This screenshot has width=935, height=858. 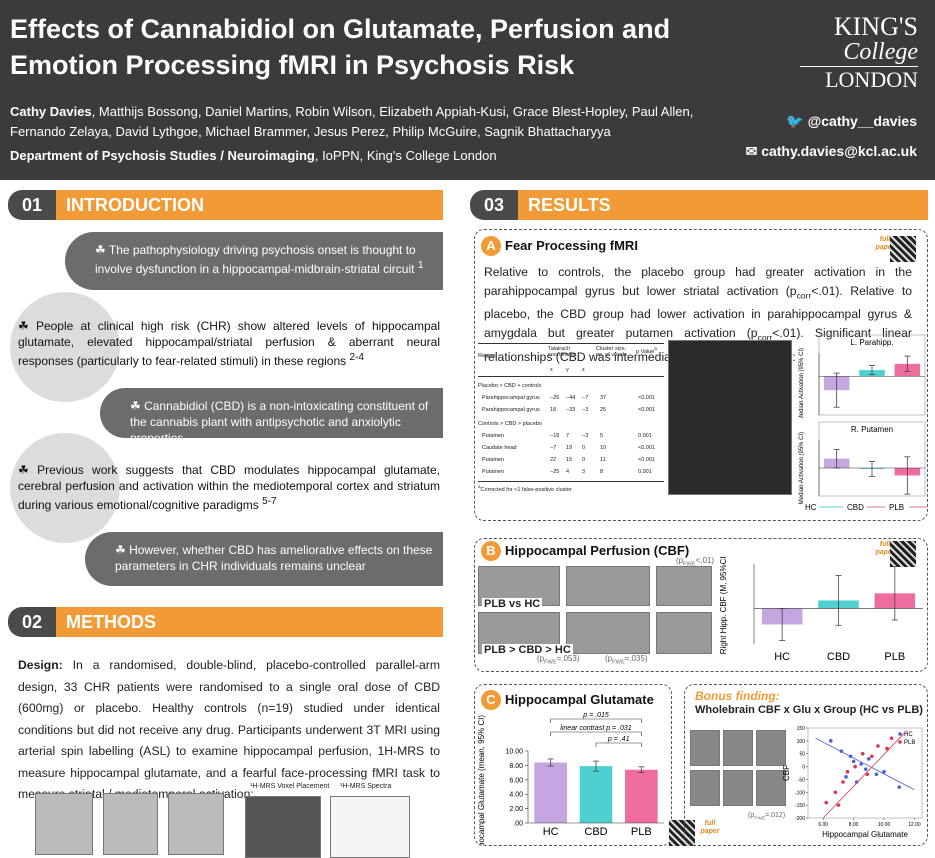 I want to click on email: ✉ cathy.davies@kcl.ac.uk, so click(x=831, y=151).